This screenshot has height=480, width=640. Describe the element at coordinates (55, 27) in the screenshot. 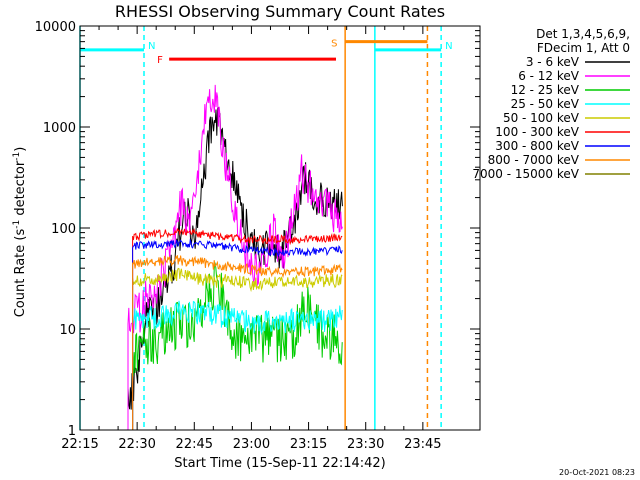

I see `y-tick-label: 10000` at that location.